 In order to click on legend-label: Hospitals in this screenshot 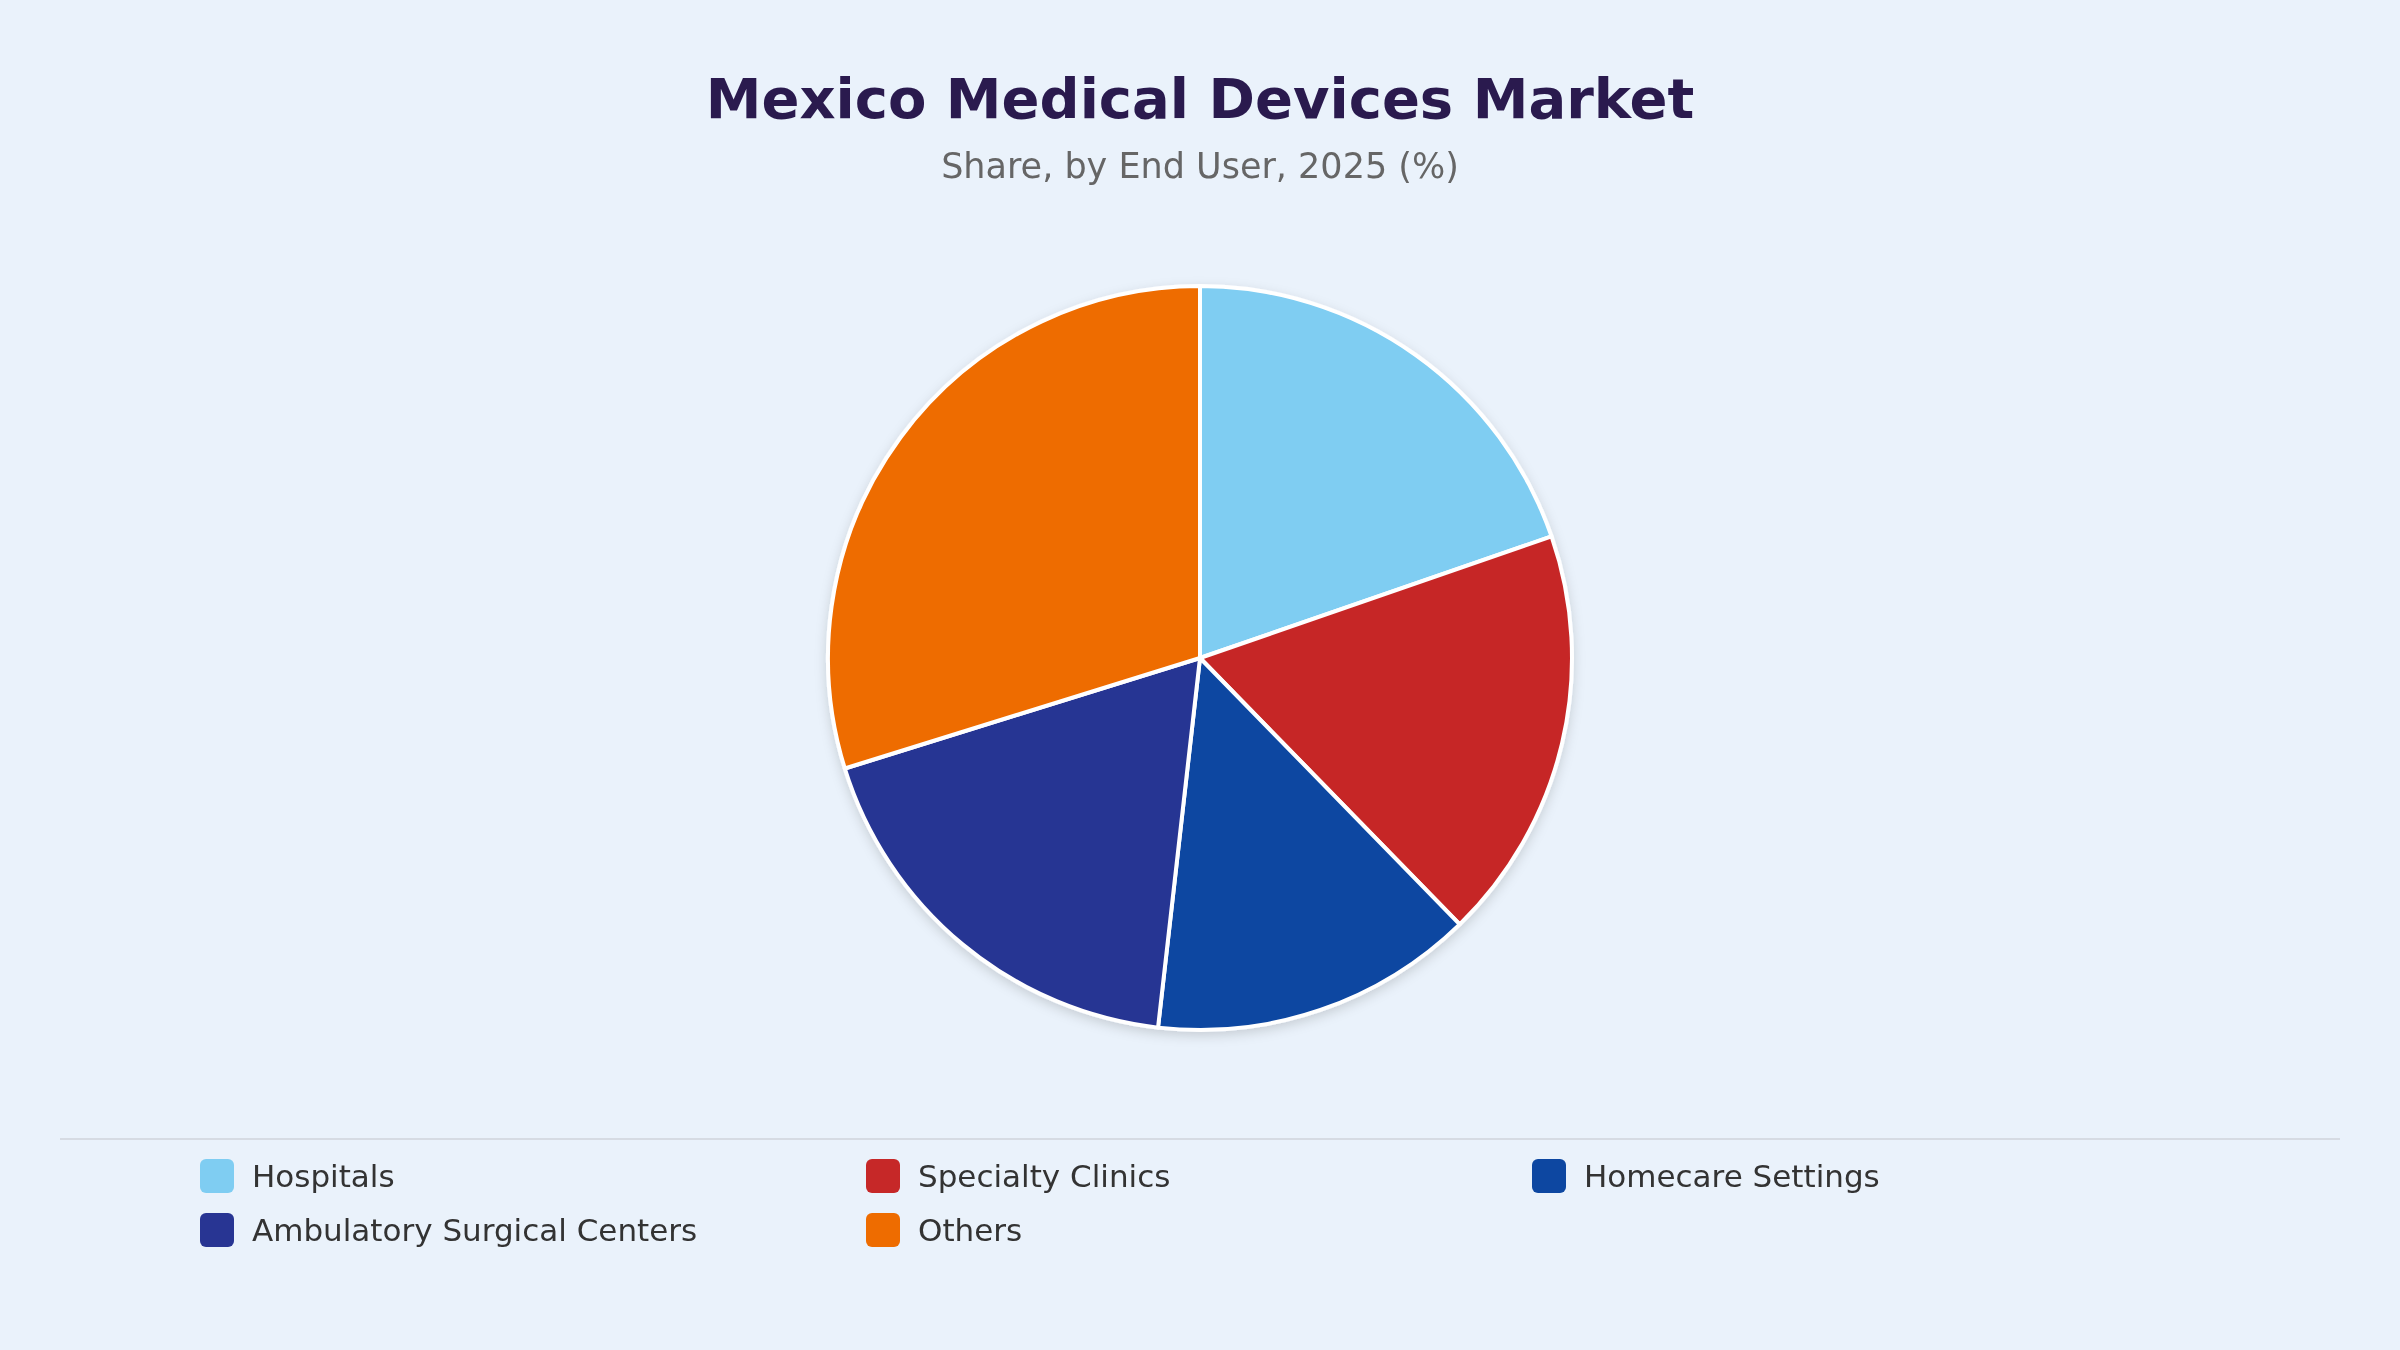, I will do `click(323, 1176)`.